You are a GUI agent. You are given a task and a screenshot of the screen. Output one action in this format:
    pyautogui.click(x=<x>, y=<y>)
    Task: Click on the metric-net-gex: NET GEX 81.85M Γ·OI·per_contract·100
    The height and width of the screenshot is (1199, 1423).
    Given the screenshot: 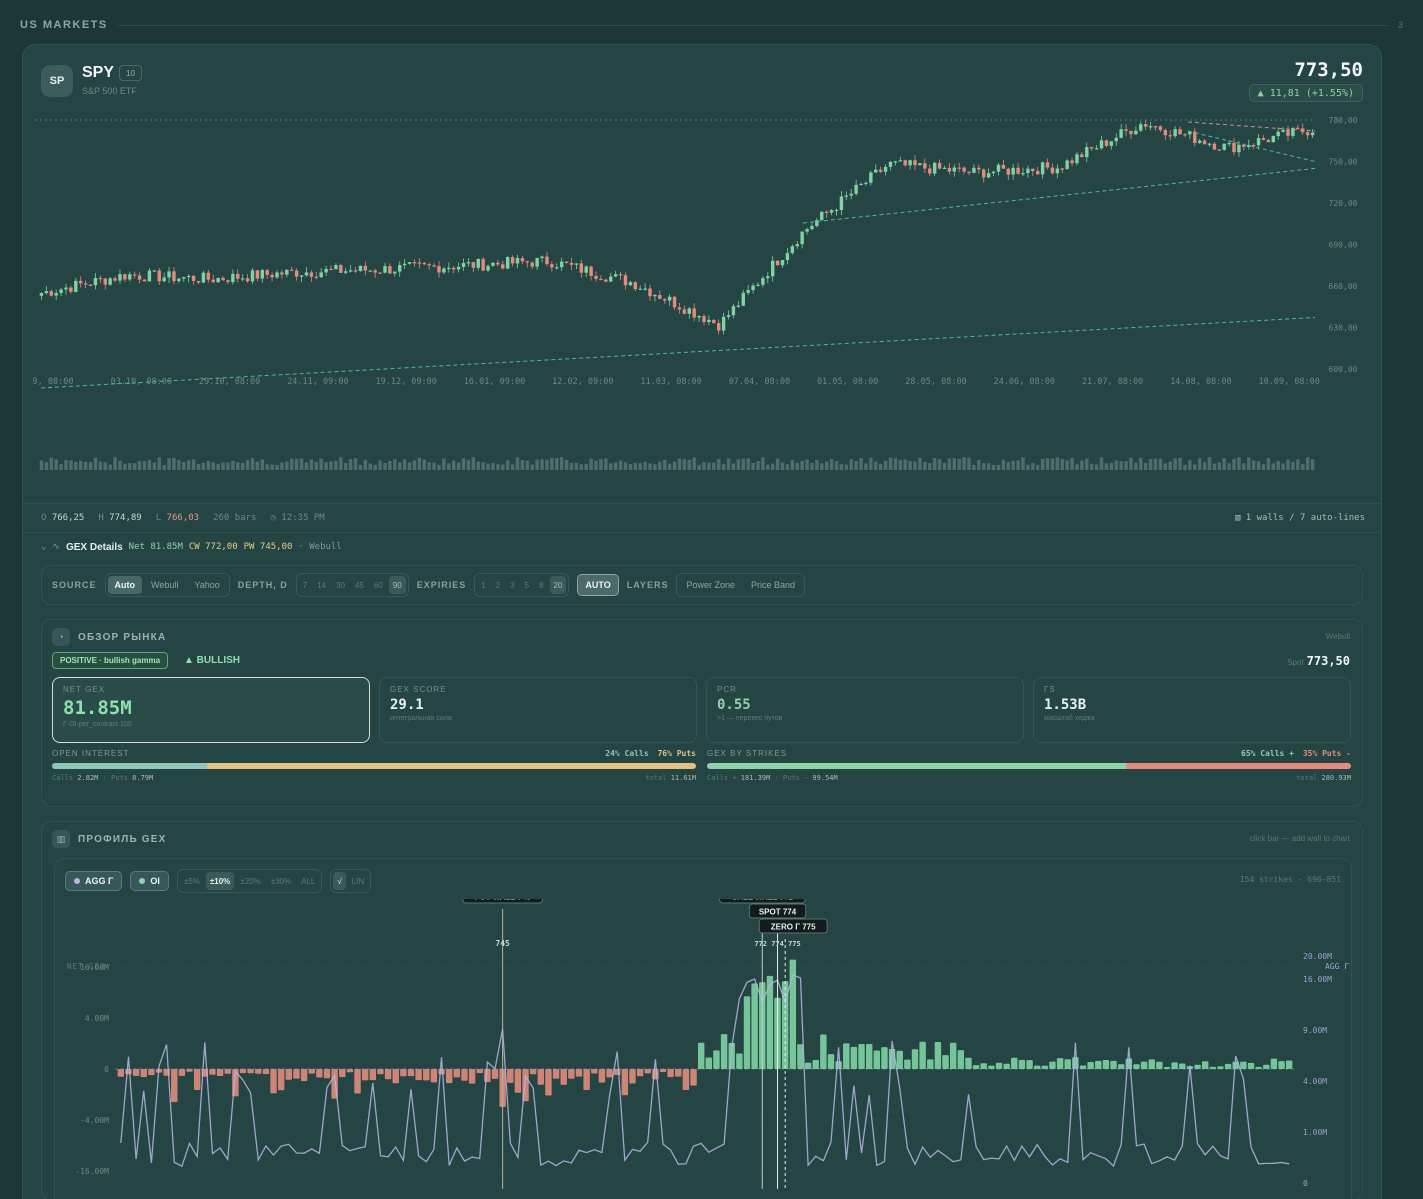 What is the action you would take?
    pyautogui.click(x=211, y=710)
    